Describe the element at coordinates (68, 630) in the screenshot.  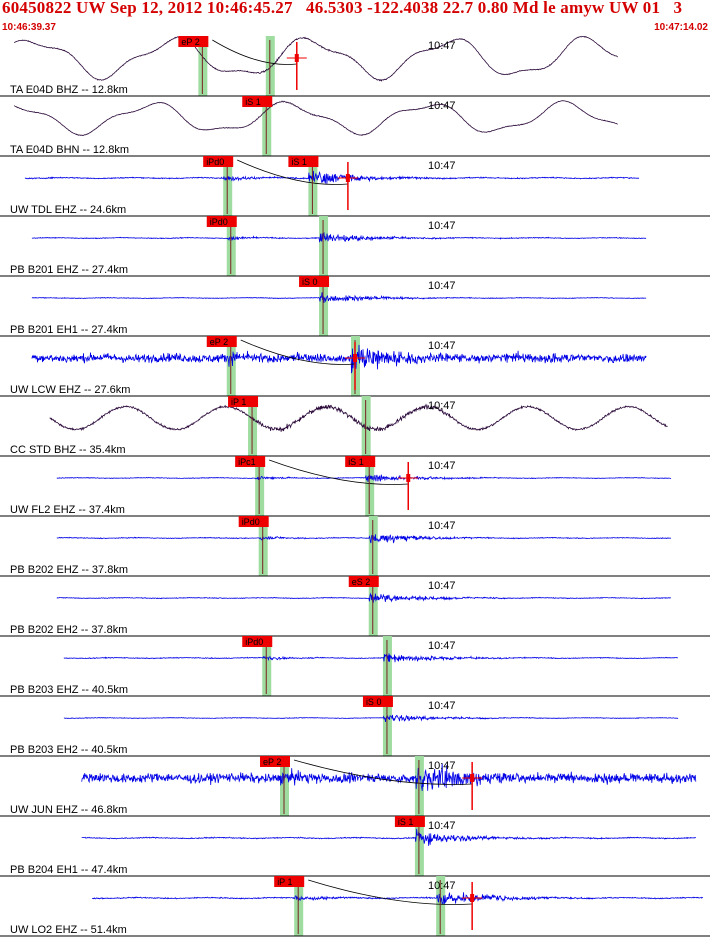
I see `channel-label: PB B202 EH2 -- 37.8km` at that location.